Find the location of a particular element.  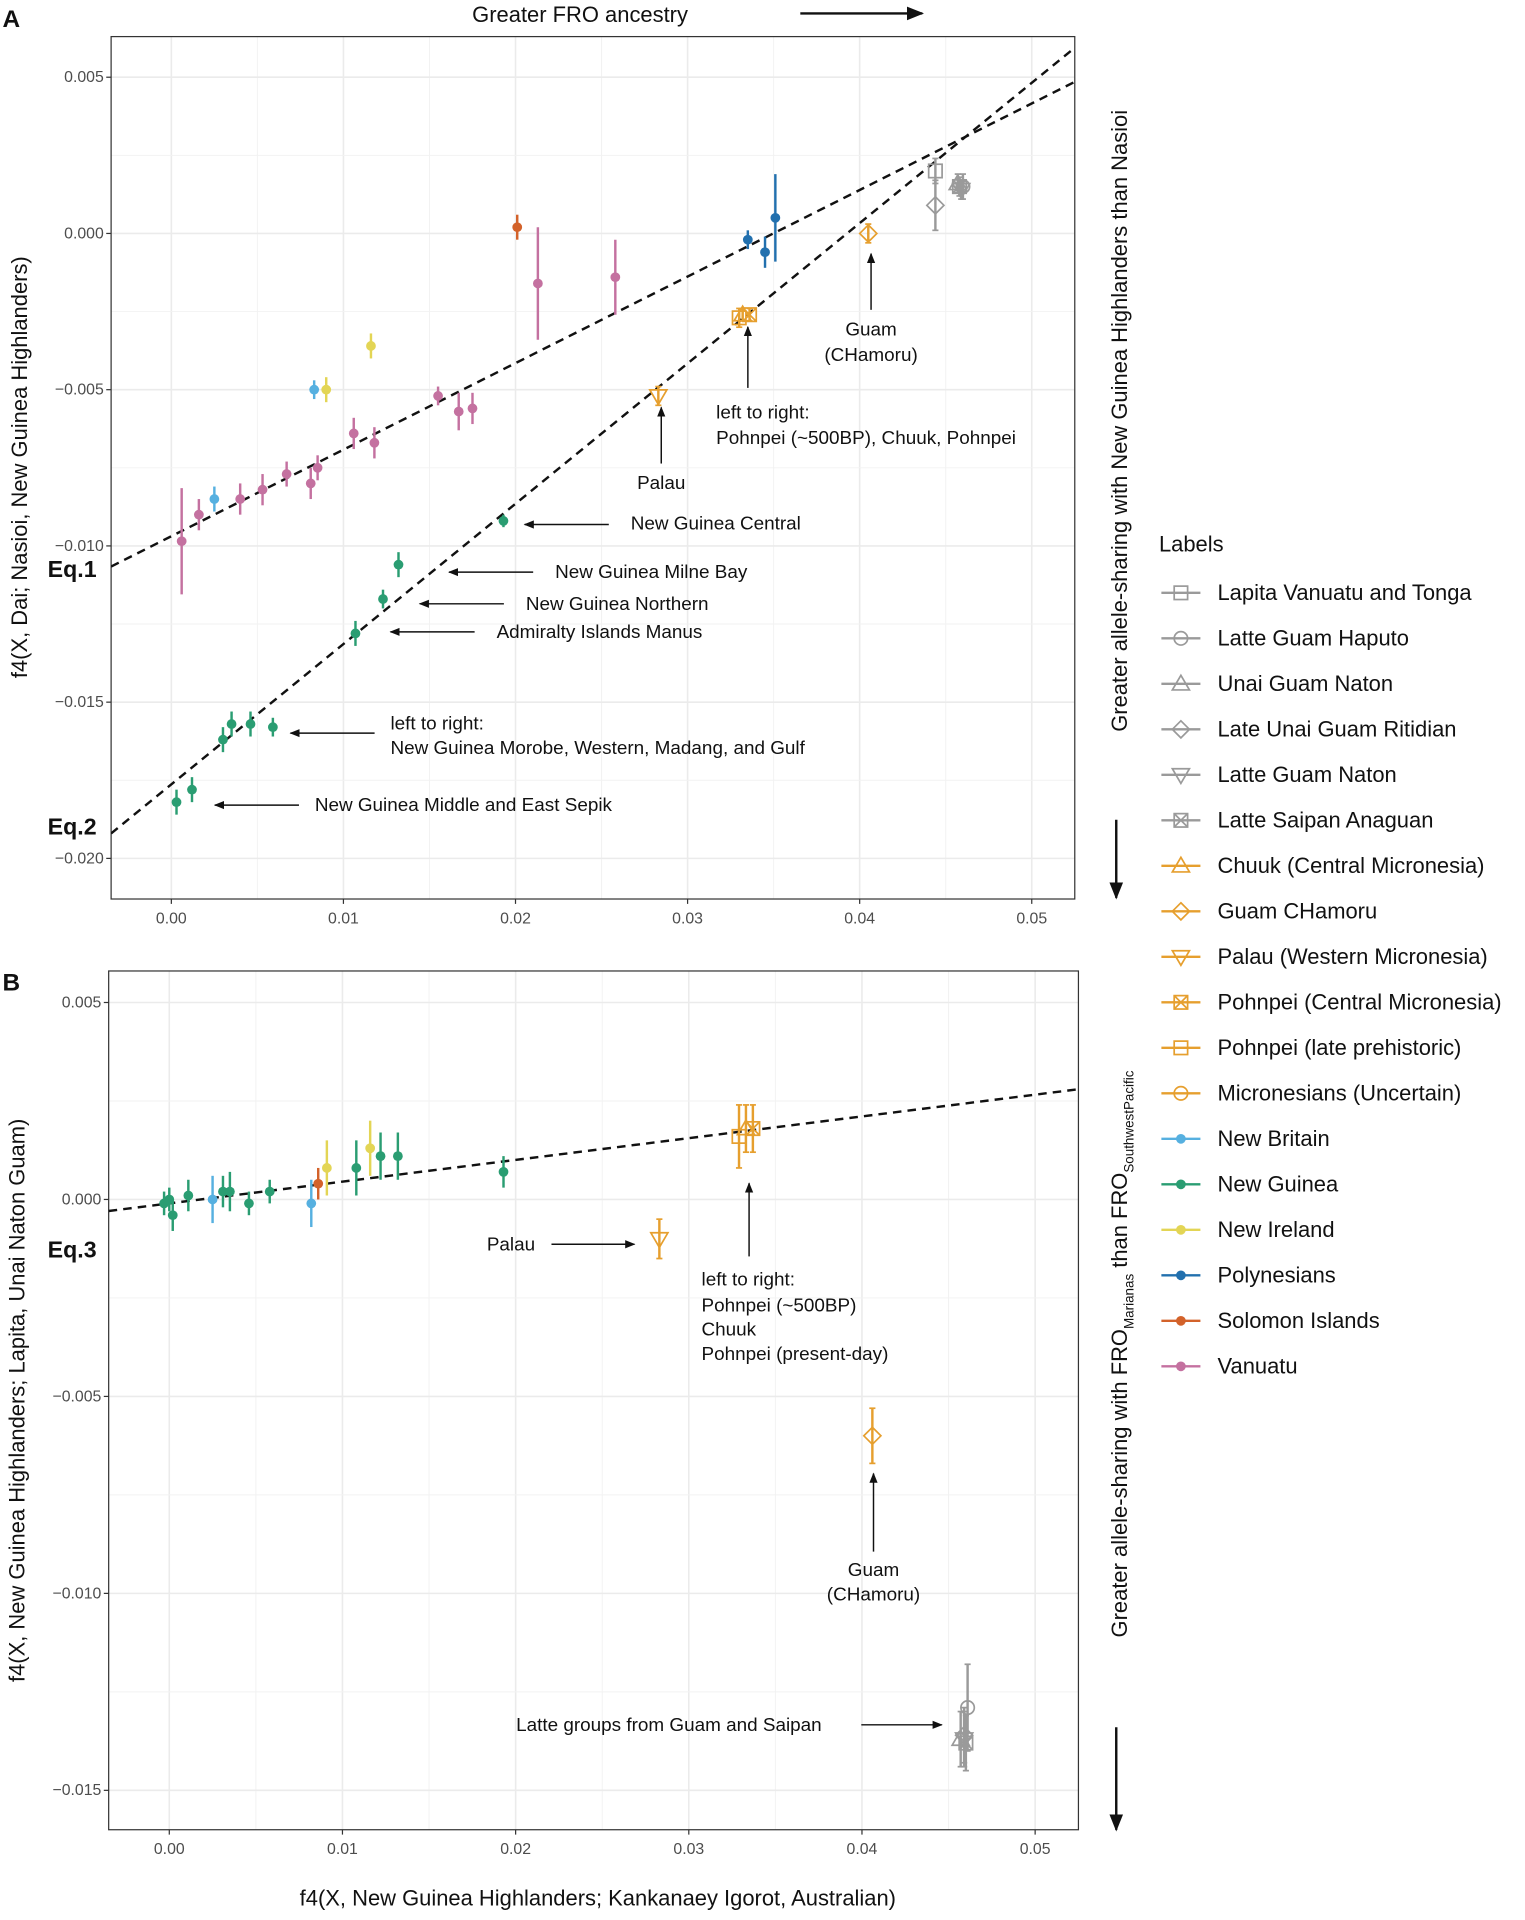

y-tick-label: −0.015 is located at coordinates (76, 1790).